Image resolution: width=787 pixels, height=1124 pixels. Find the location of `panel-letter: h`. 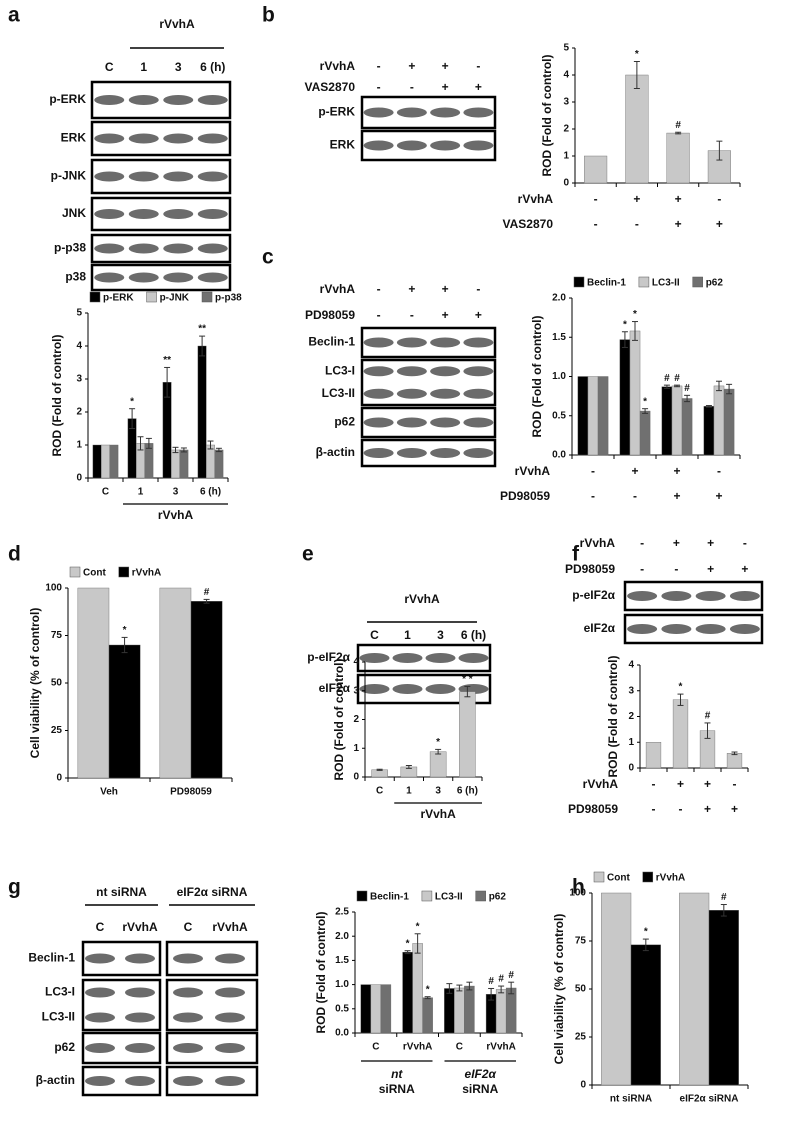

panel-letter: h is located at coordinates (578, 887).